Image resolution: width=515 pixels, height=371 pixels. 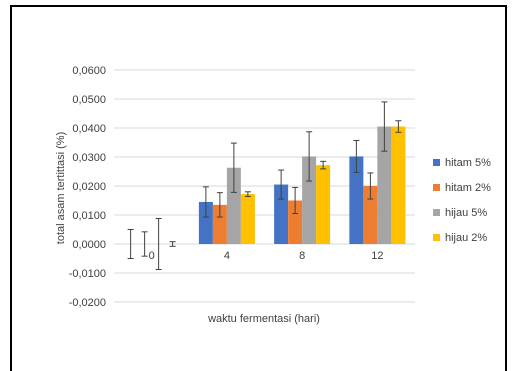 I want to click on y-tick-label: 0,0200, so click(x=89, y=187).